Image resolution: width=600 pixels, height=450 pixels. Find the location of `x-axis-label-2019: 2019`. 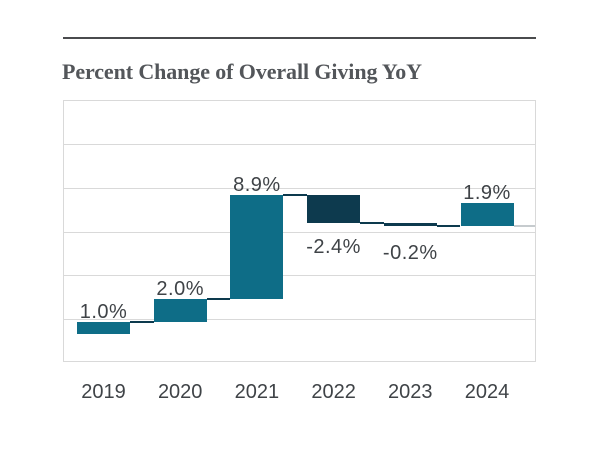

x-axis-label-2019: 2019 is located at coordinates (103, 392).